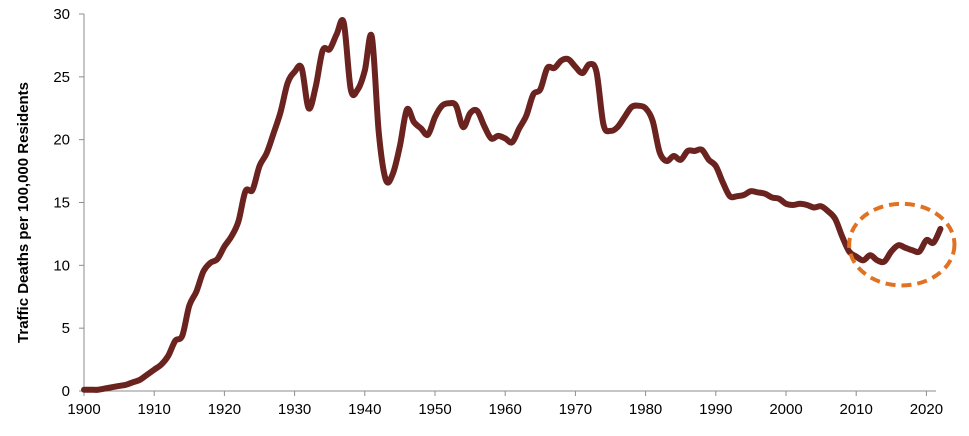  What do you see at coordinates (575, 409) in the screenshot?
I see `x-tick-label: 1970` at bounding box center [575, 409].